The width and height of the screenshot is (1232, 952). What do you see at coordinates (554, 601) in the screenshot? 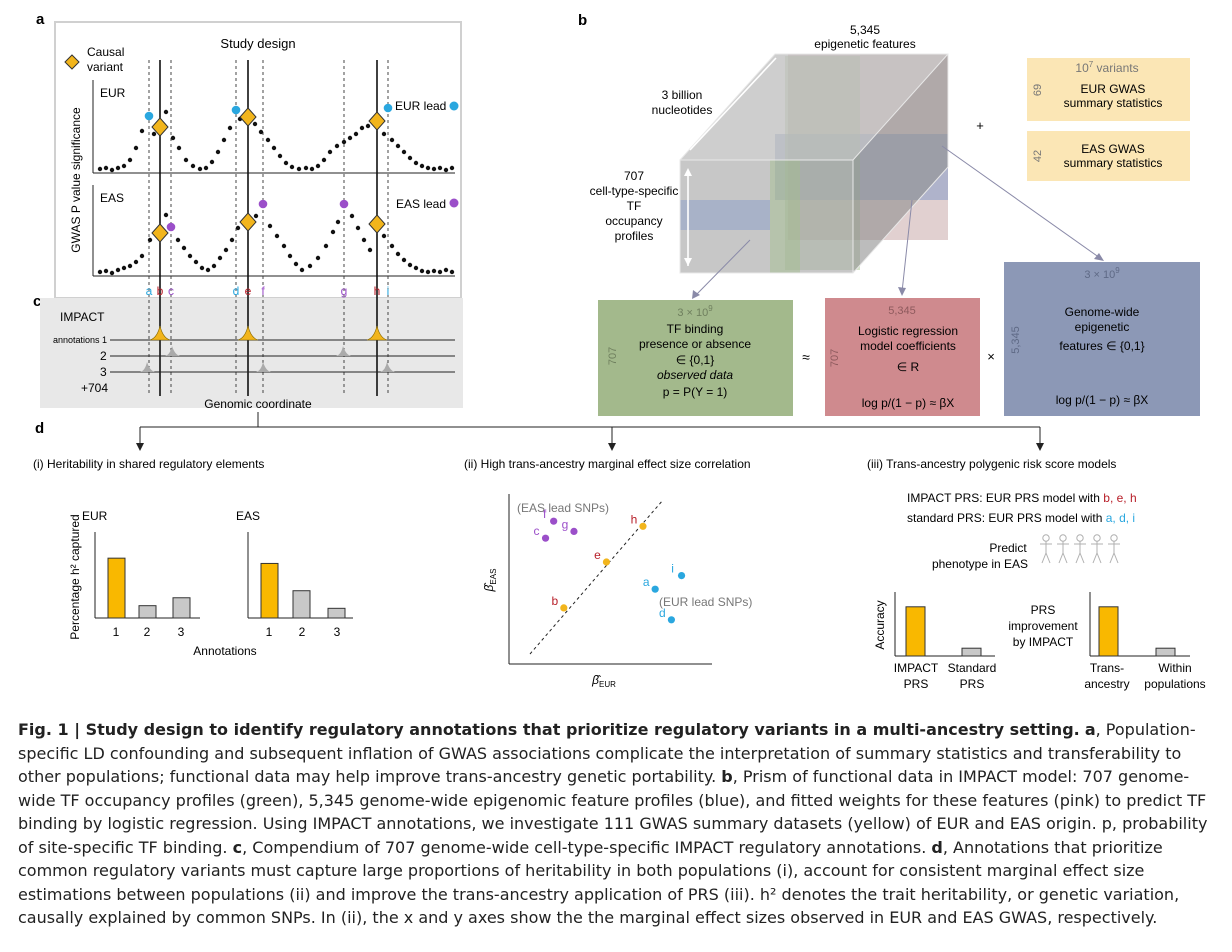
I see `scatter-label-b: b` at bounding box center [554, 601].